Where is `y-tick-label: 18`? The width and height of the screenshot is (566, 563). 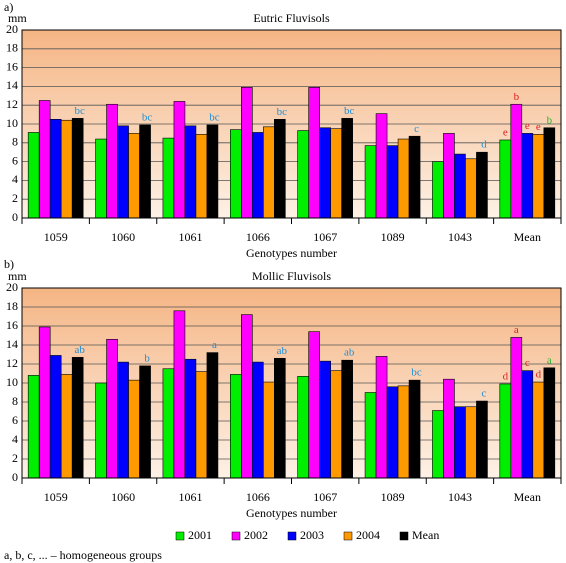 y-tick-label: 18 is located at coordinates (12, 306).